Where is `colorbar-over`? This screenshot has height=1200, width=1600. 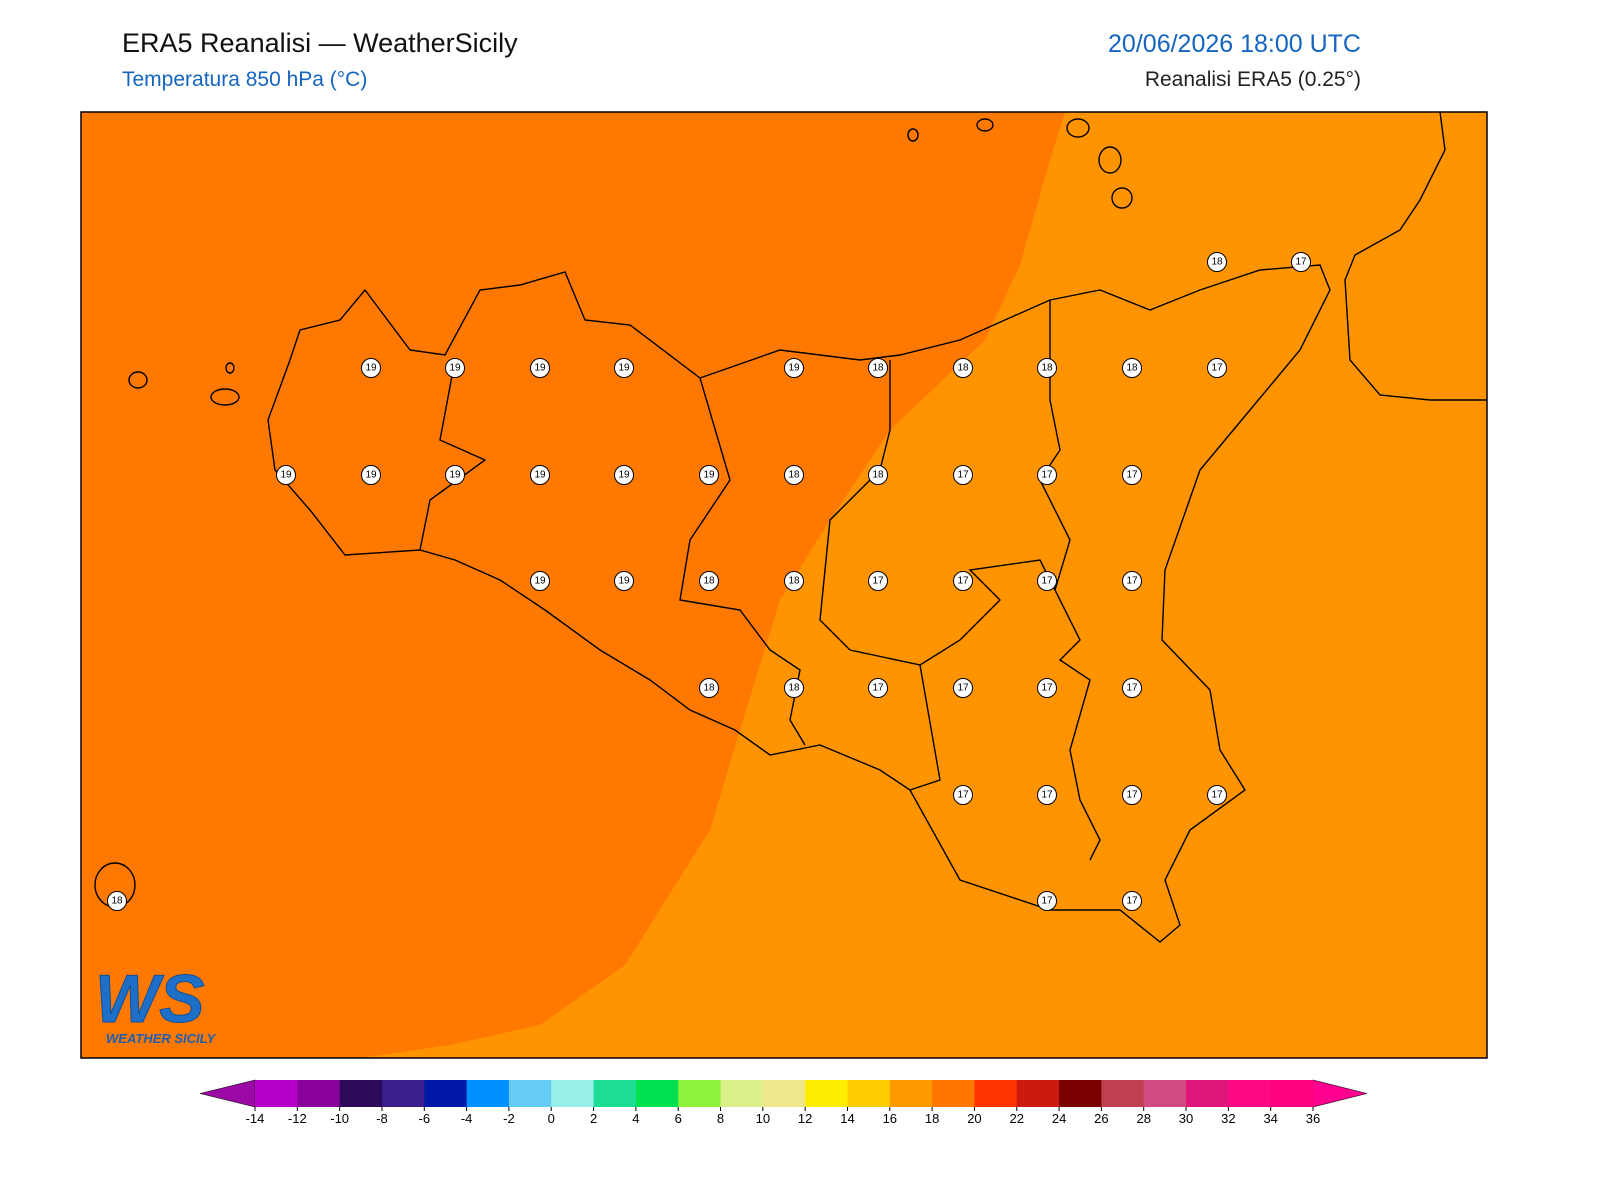
colorbar-over is located at coordinates (1340, 1093).